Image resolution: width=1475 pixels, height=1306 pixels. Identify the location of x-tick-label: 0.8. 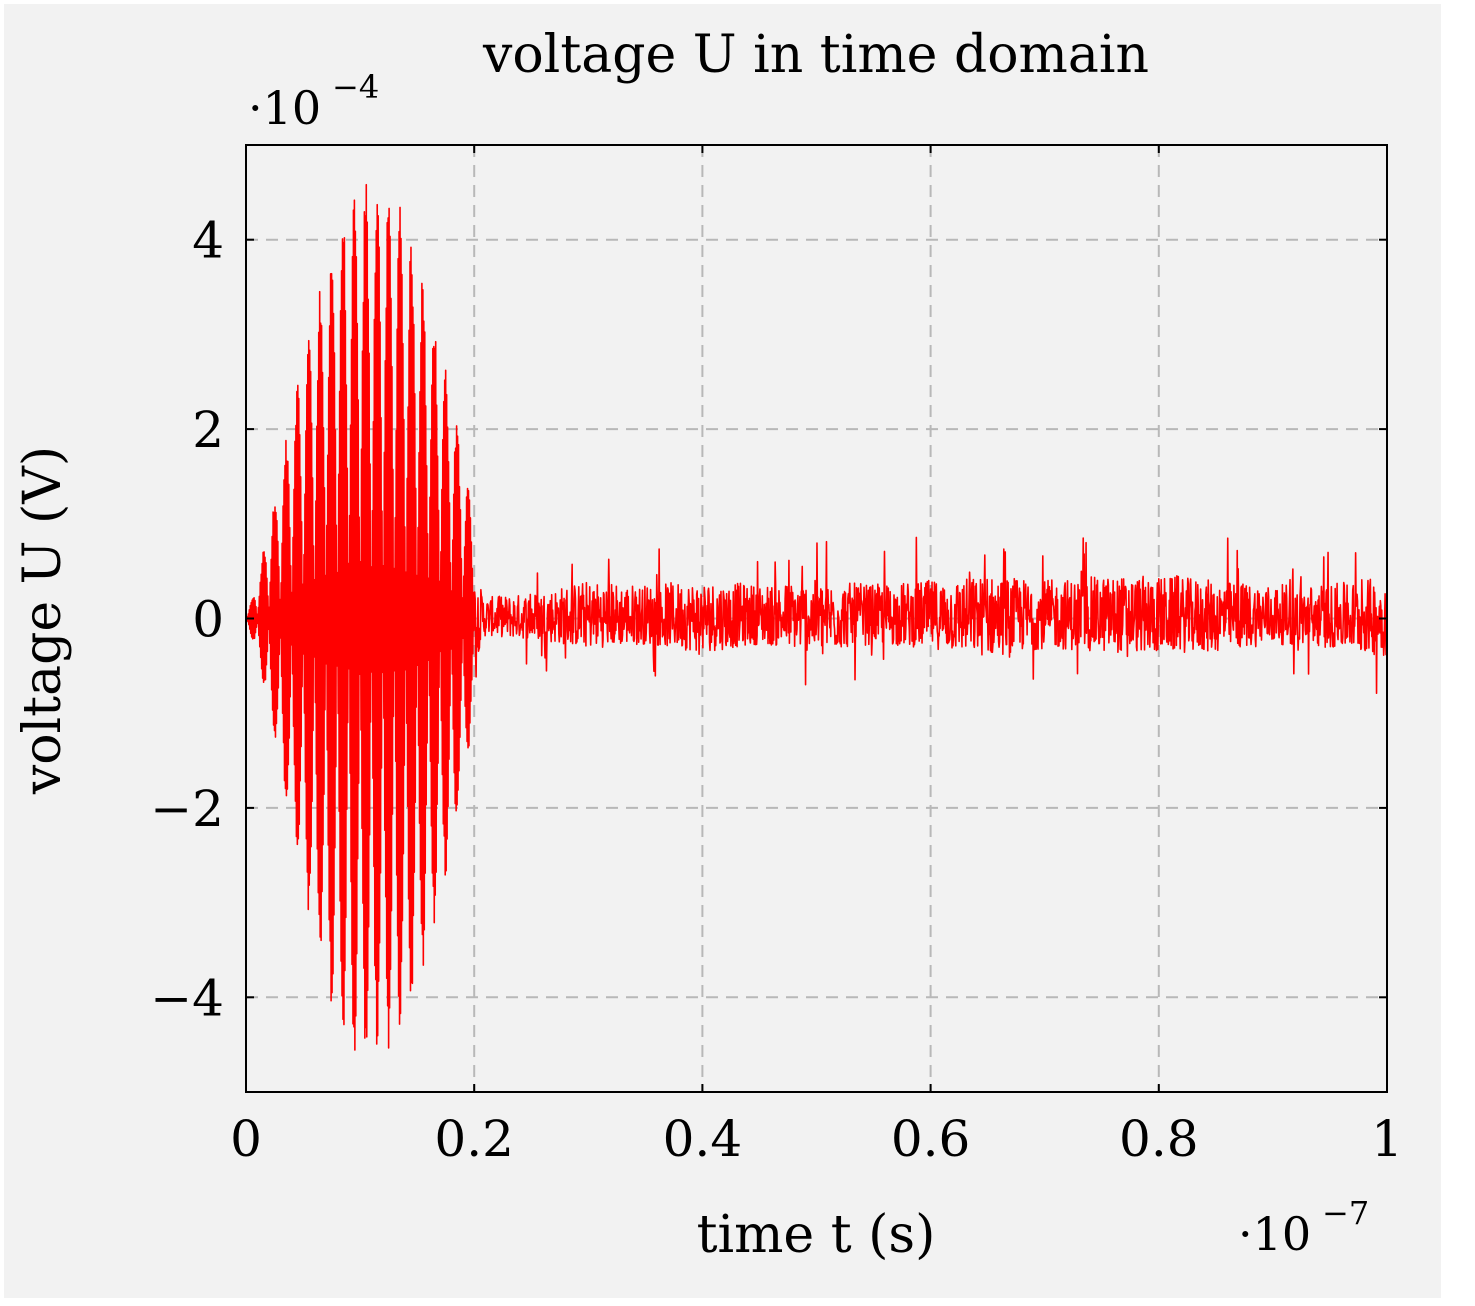
(1159, 1139).